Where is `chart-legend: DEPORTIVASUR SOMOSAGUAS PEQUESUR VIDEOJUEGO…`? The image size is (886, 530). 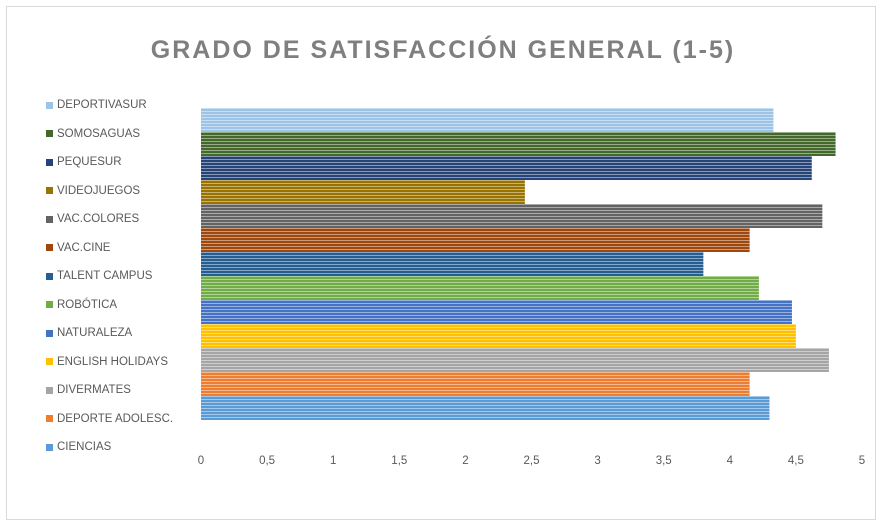 chart-legend: DEPORTIVASUR SOMOSAGUAS PEQUESUR VIDEOJUEGO… is located at coordinates (126, 276).